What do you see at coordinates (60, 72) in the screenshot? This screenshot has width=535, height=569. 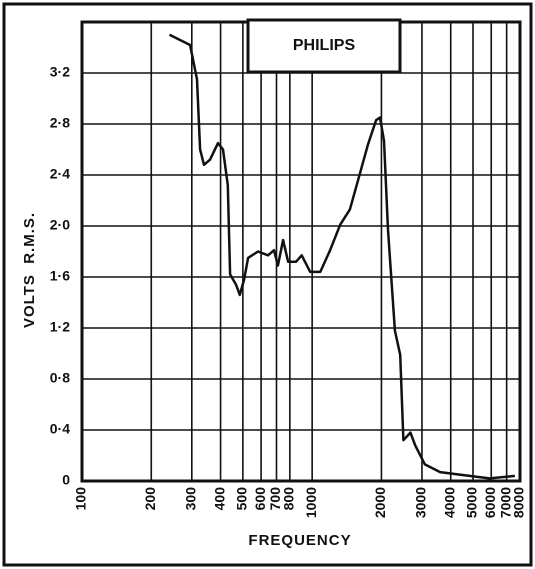 I see `y-tick-label: 3·2` at bounding box center [60, 72].